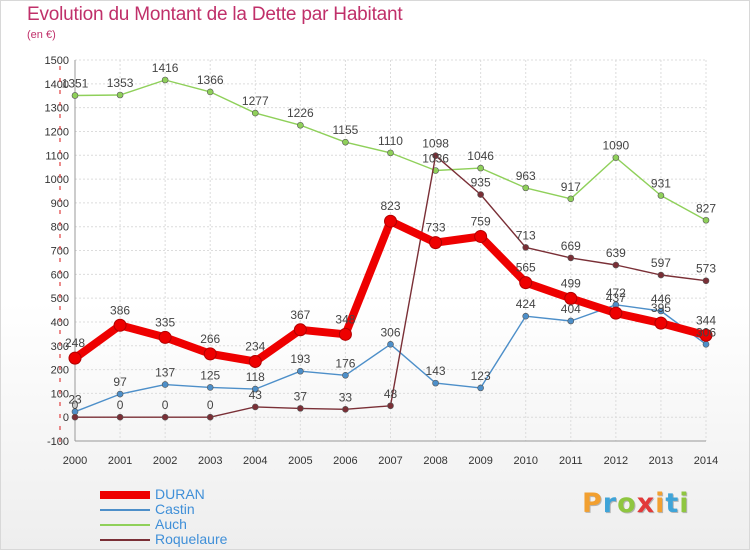  I want to click on data-label-duran: 565, so click(526, 268).